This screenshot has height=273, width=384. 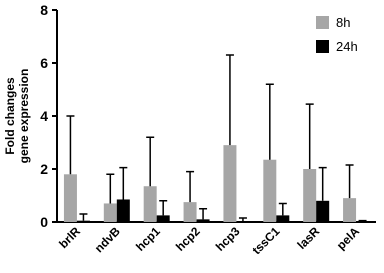 I want to click on y-axis-label: gene expression, so click(x=24, y=116).